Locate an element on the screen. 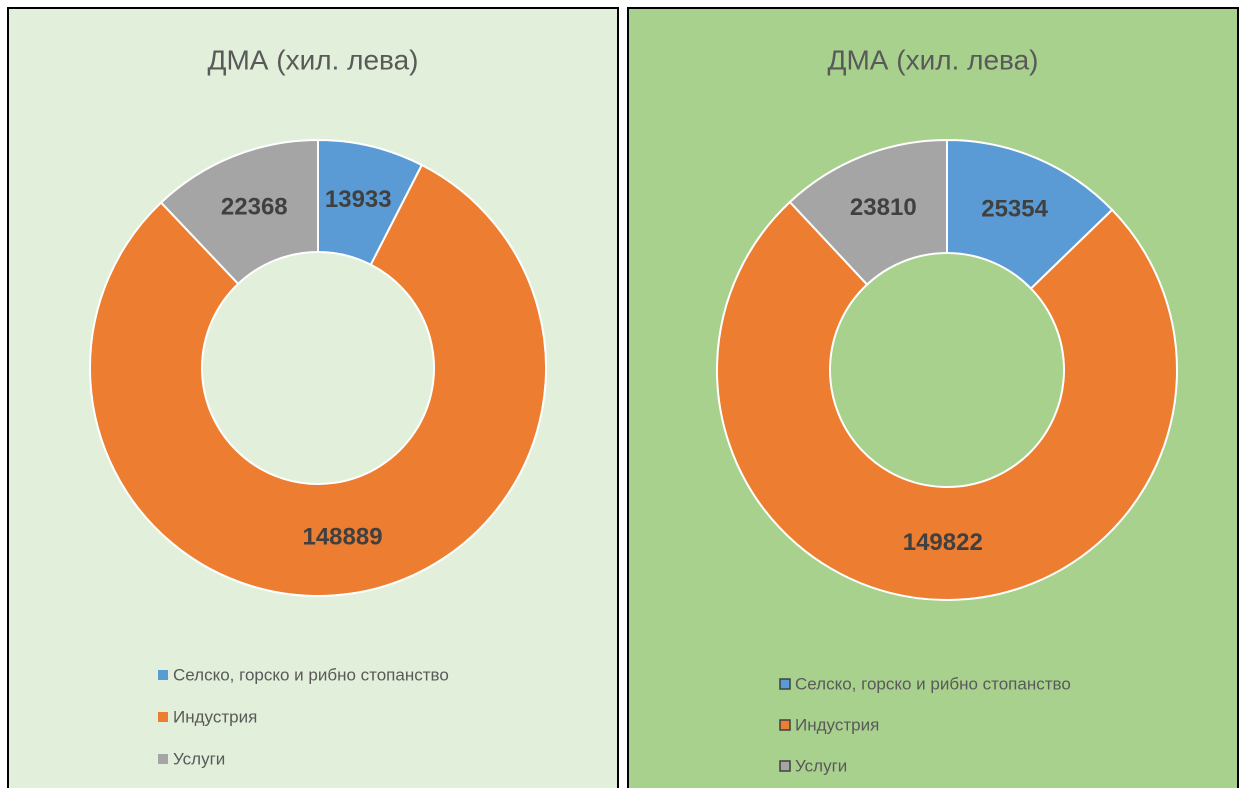 This screenshot has width=1241, height=788. data-label: 148889 is located at coordinates (342, 537).